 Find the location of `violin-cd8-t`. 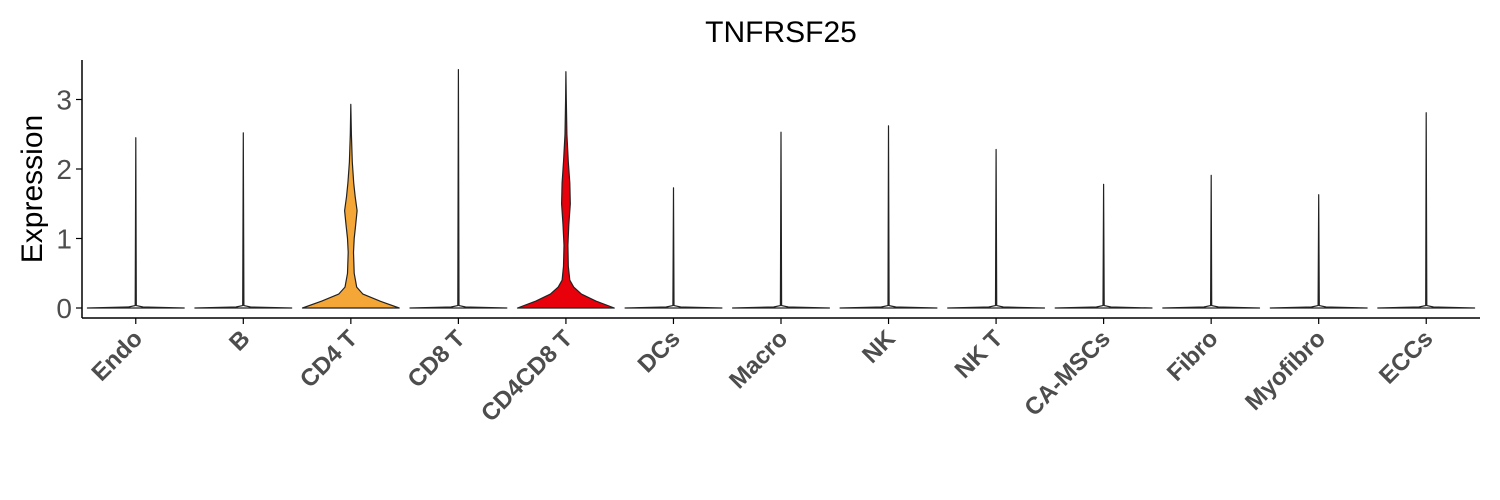

violin-cd8-t is located at coordinates (458, 189).